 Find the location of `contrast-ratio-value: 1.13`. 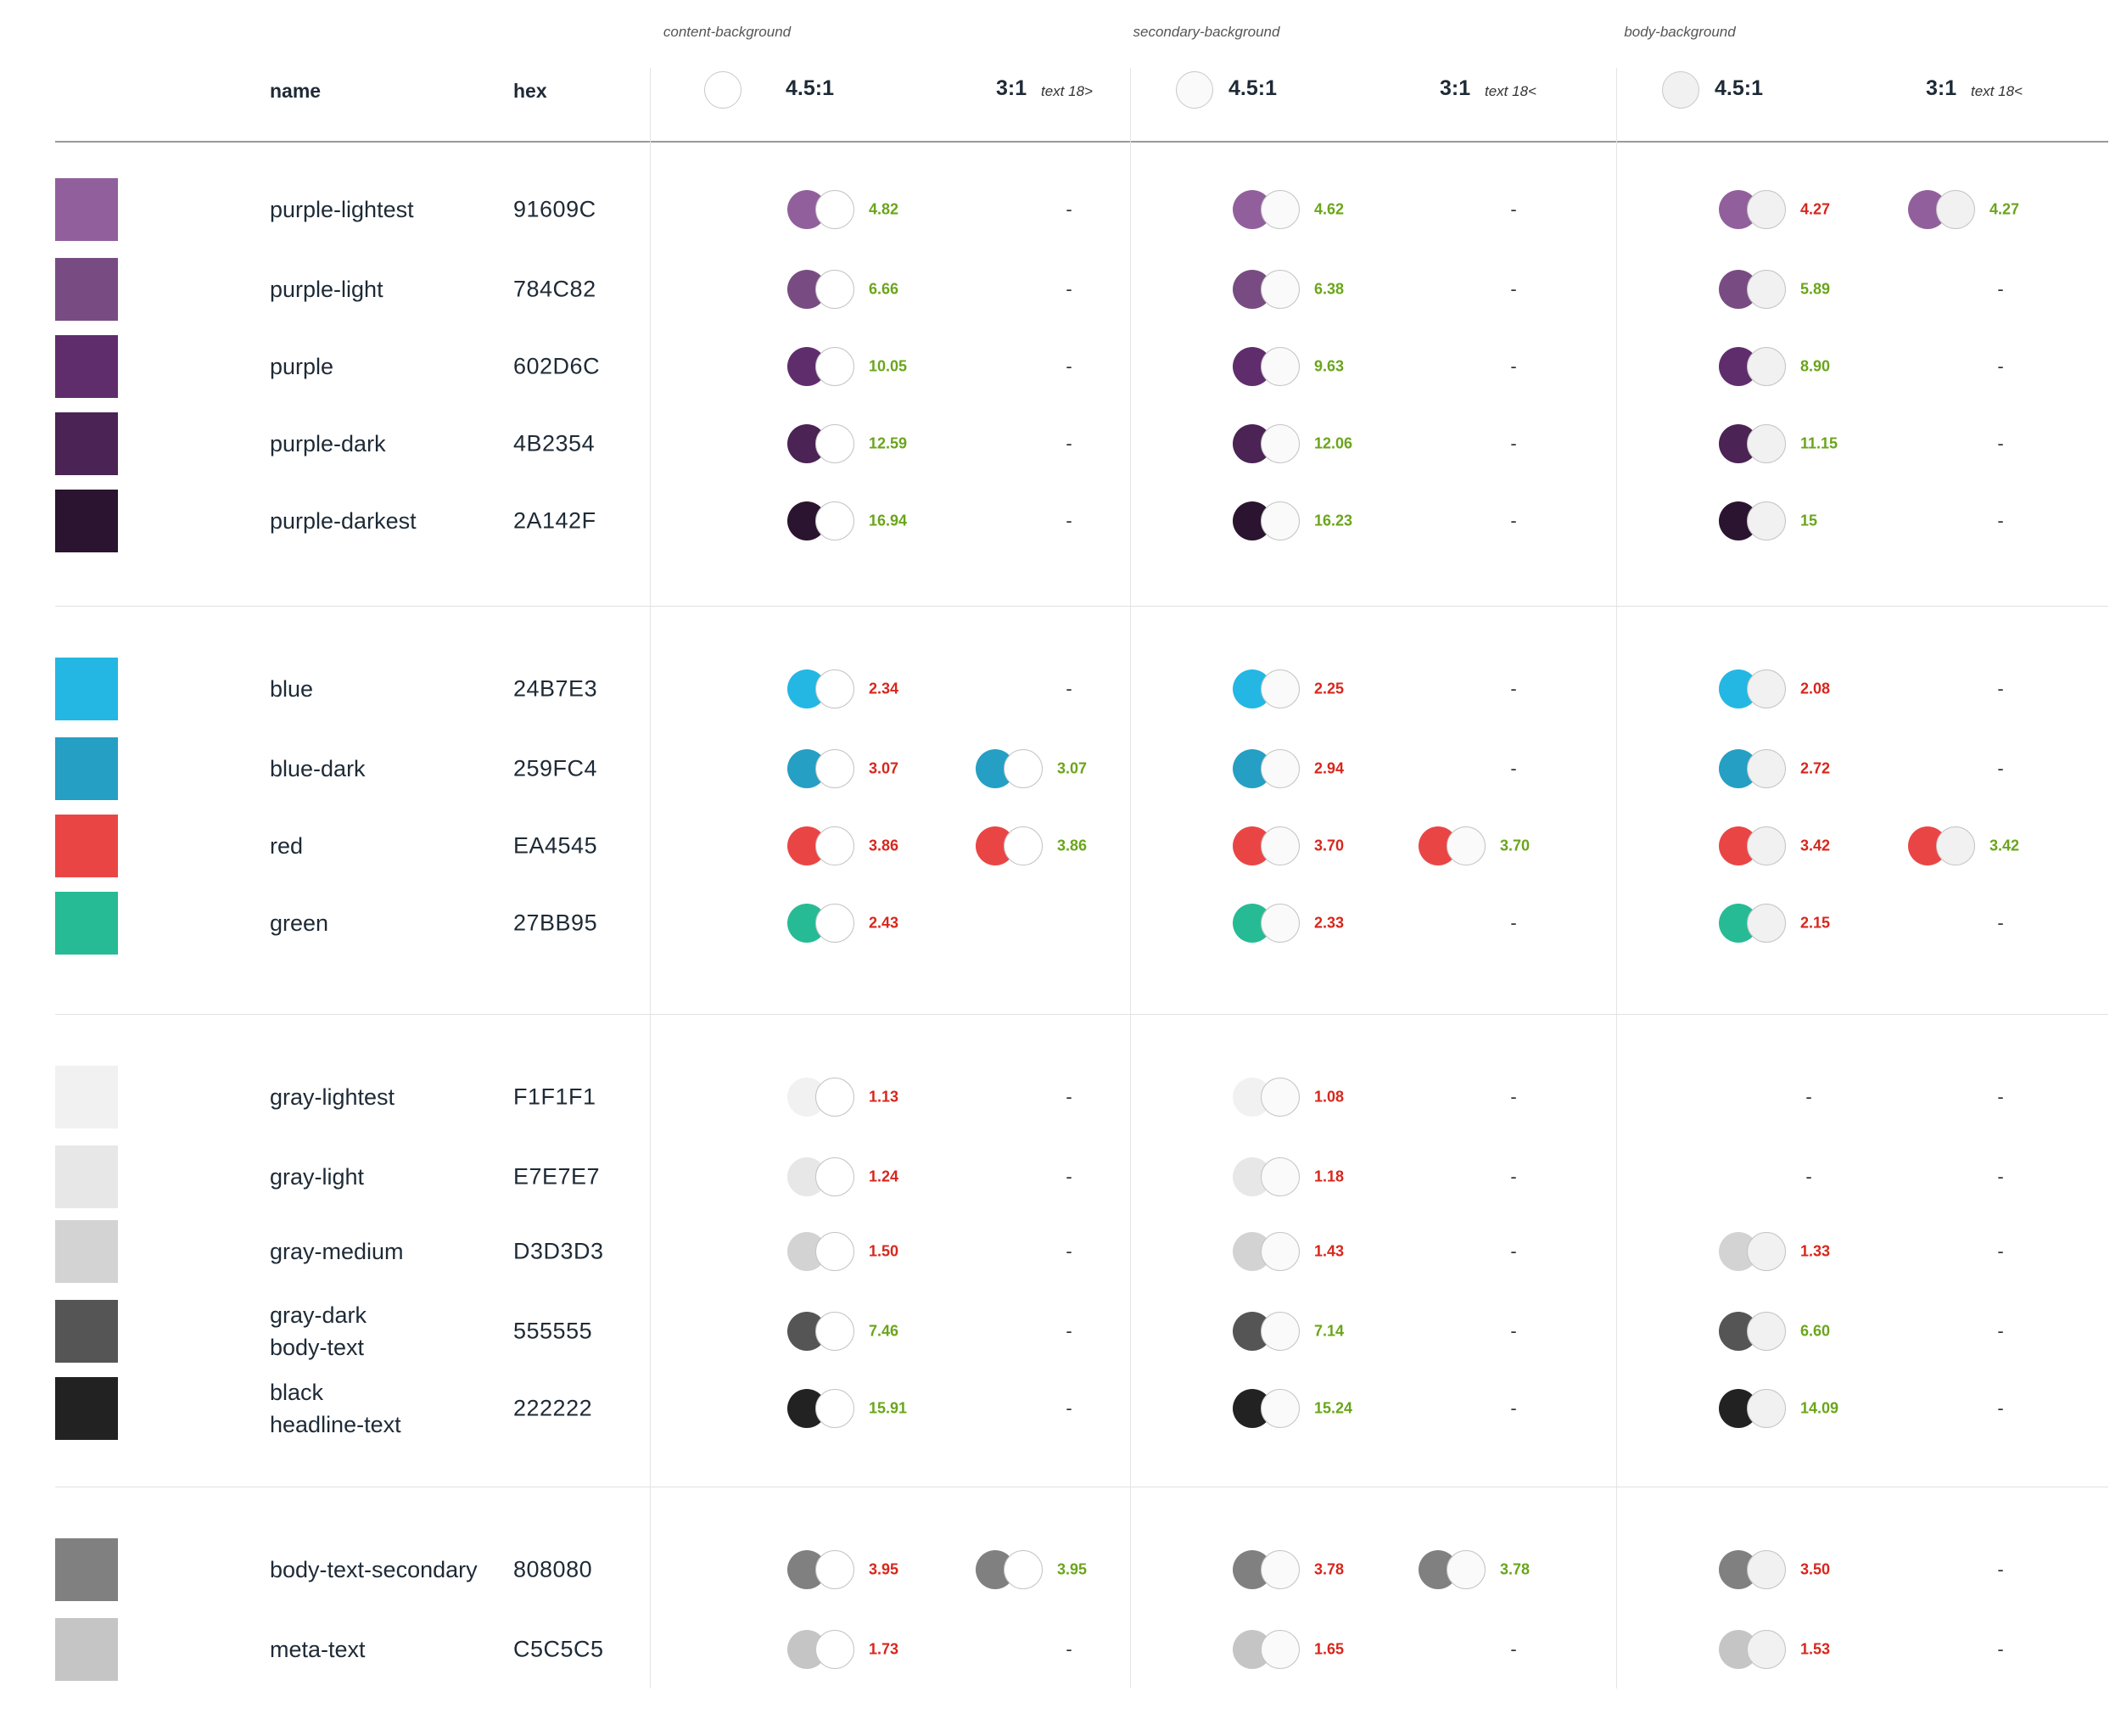

contrast-ratio-value: 1.13 is located at coordinates (884, 1097).